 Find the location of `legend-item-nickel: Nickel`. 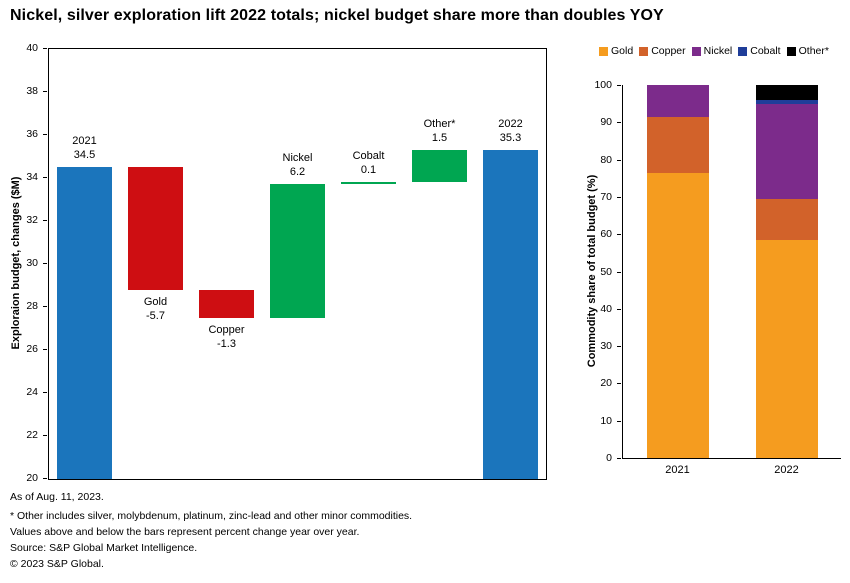

legend-item-nickel: Nickel is located at coordinates (712, 51).